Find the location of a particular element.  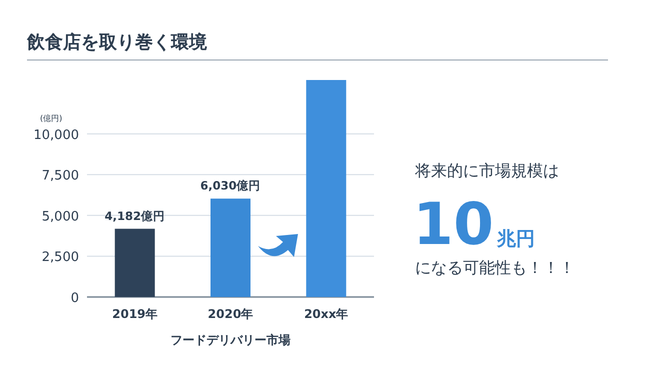

data-label: 4,182億円 is located at coordinates (135, 215).